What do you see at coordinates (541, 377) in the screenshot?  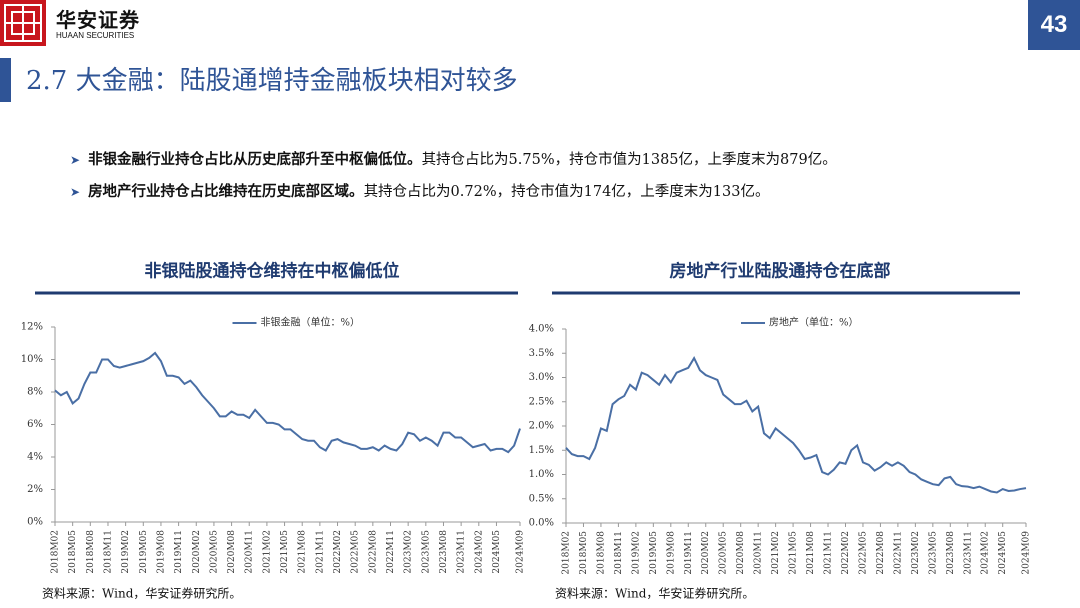 I see `y-tick-label: 3.0%` at bounding box center [541, 377].